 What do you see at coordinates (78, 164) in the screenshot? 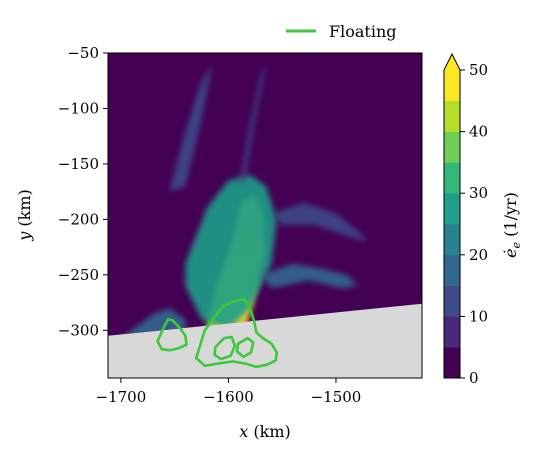
I see `y-tick-label: −150` at bounding box center [78, 164].